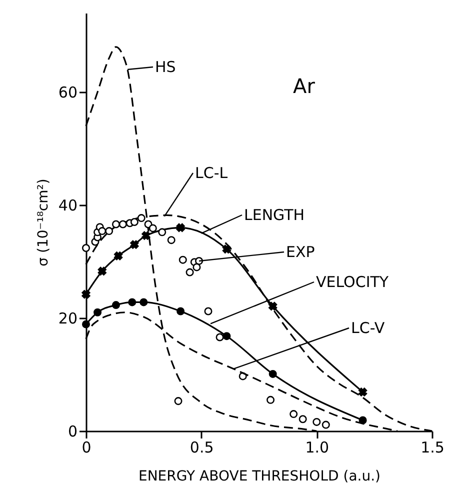 Image resolution: width=449 pixels, height=491 pixels. Describe the element at coordinates (202, 447) in the screenshot. I see `x-tick-label: 0.5` at that location.